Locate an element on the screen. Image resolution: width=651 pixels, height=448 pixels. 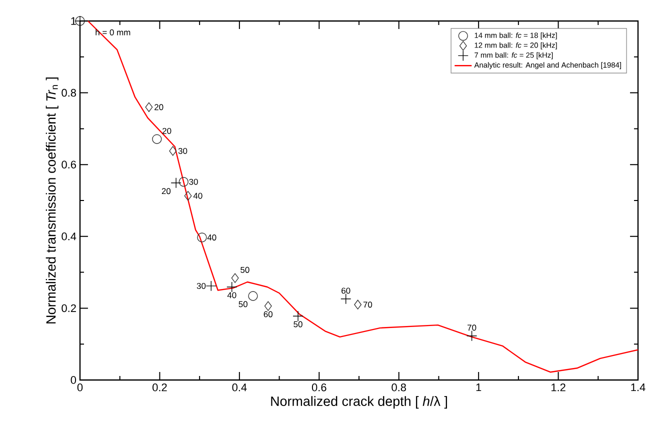
x-tick-label: 0.6 is located at coordinates (319, 388).